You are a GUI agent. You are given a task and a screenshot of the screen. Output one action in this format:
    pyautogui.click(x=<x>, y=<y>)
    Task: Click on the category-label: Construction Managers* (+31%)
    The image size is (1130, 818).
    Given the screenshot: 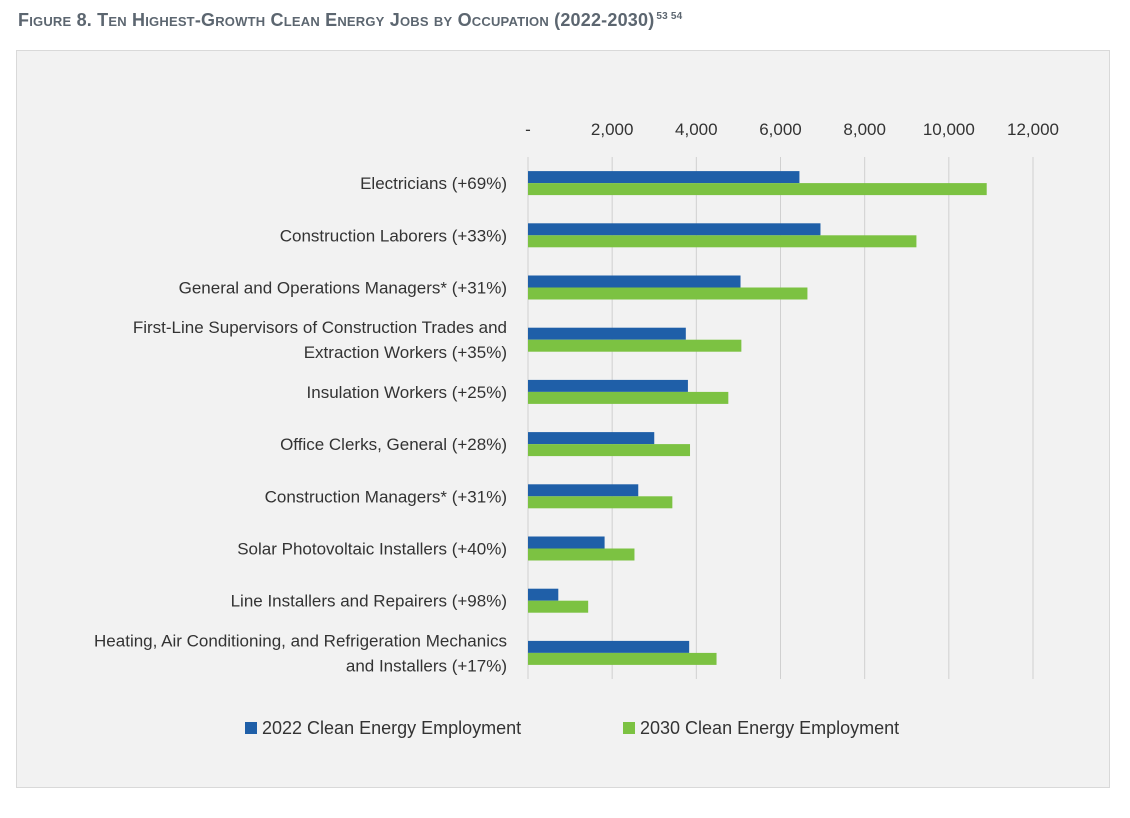 What is the action you would take?
    pyautogui.click(x=386, y=496)
    